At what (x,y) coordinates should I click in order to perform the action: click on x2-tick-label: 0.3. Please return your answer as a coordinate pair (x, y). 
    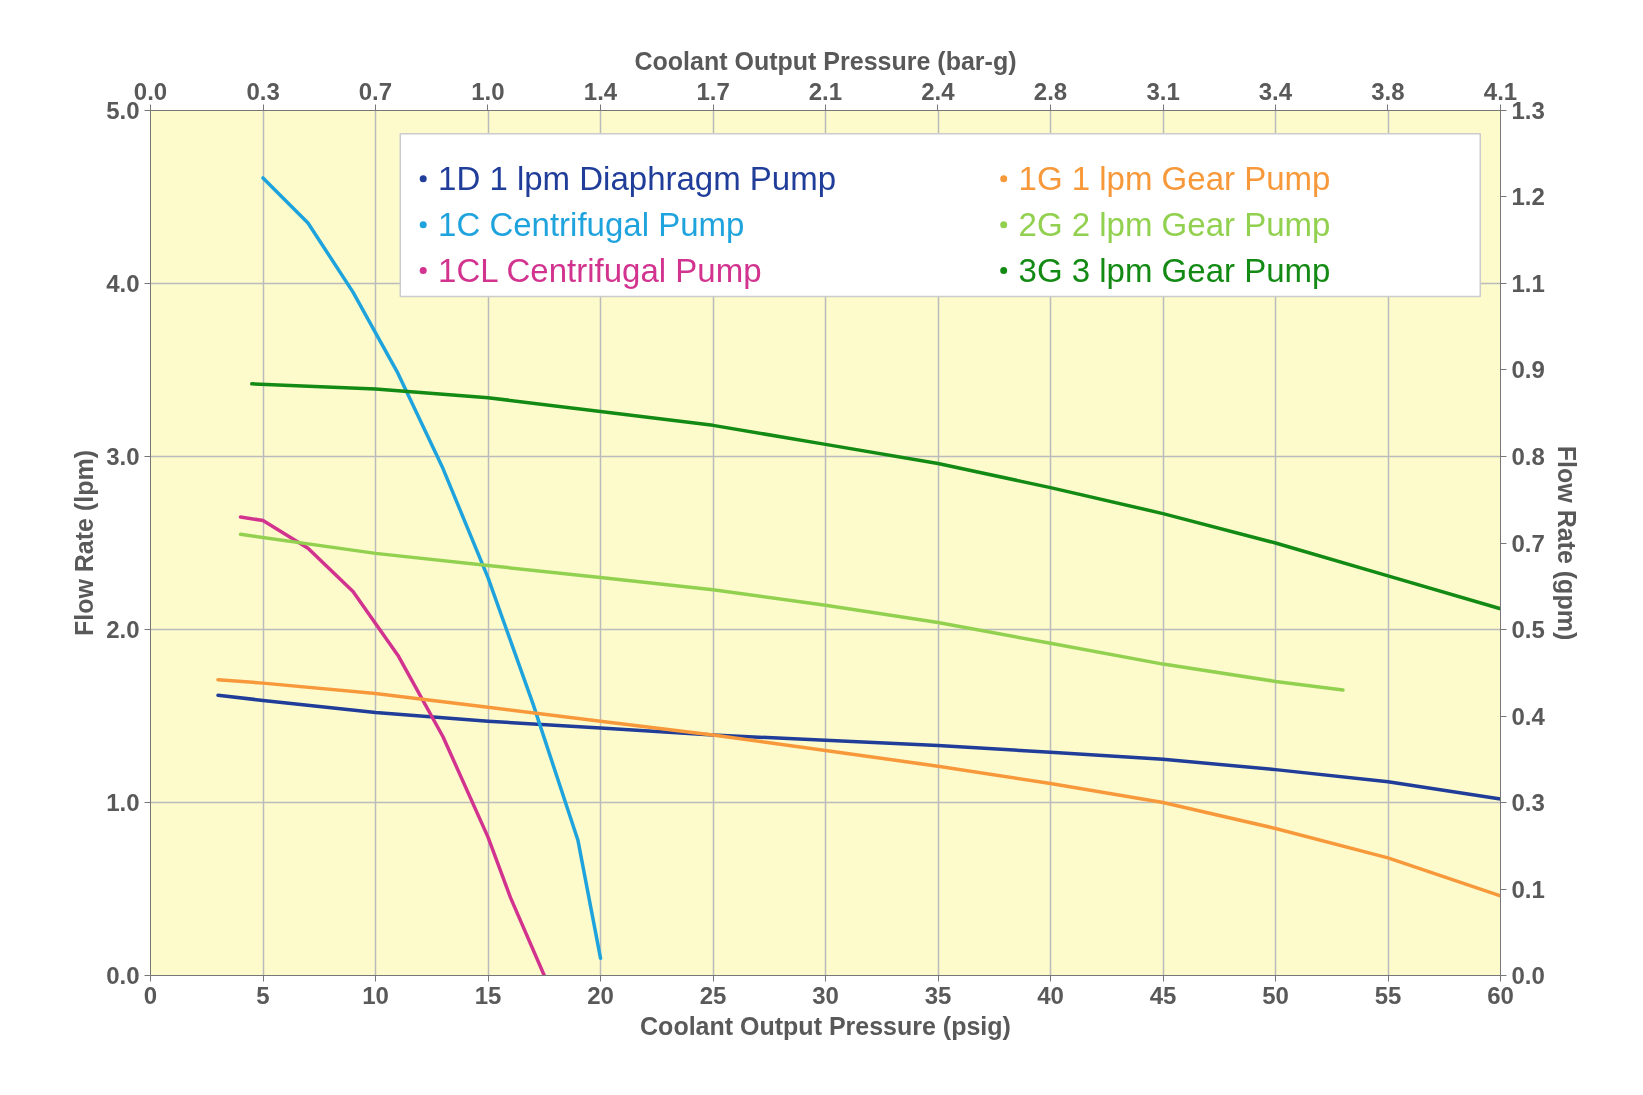
    Looking at the image, I should click on (263, 91).